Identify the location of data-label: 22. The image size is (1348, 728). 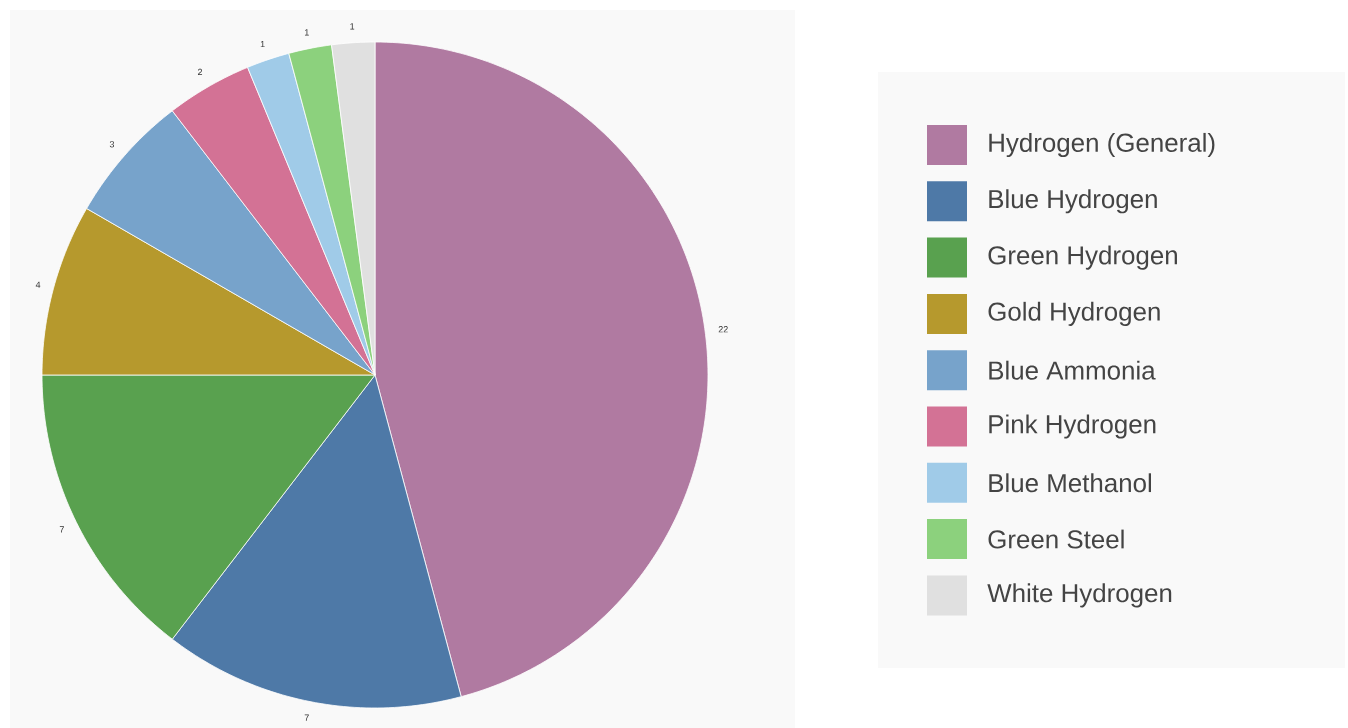
(723, 329).